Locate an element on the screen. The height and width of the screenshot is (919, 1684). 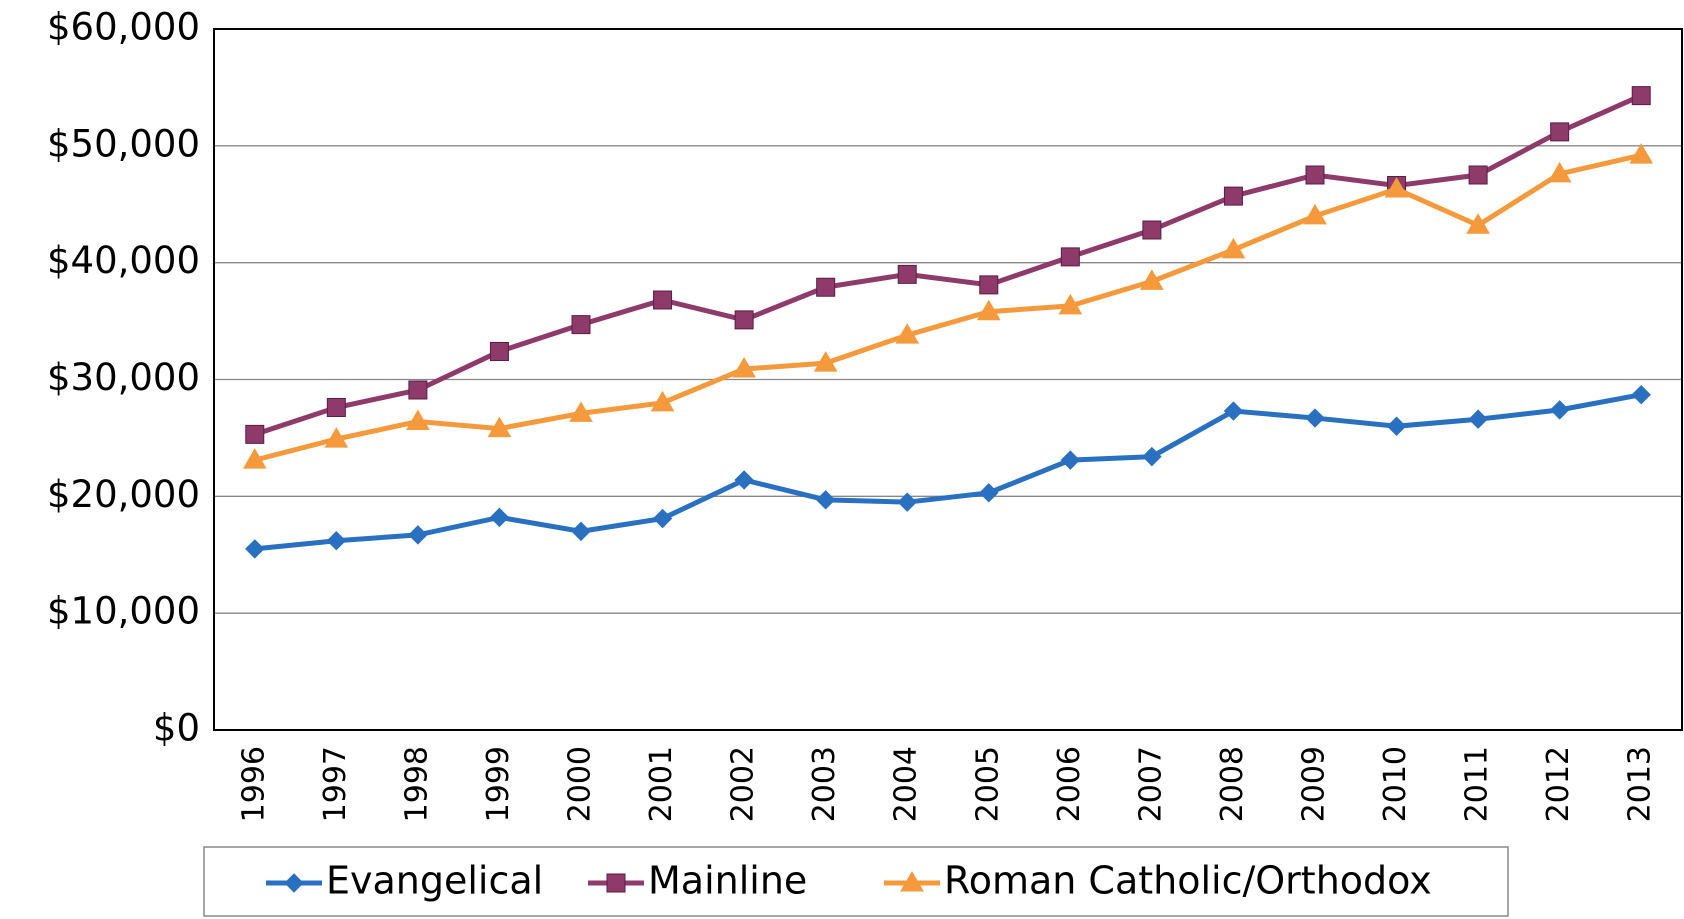
y-tick-label: $20,000 is located at coordinates (123, 494).